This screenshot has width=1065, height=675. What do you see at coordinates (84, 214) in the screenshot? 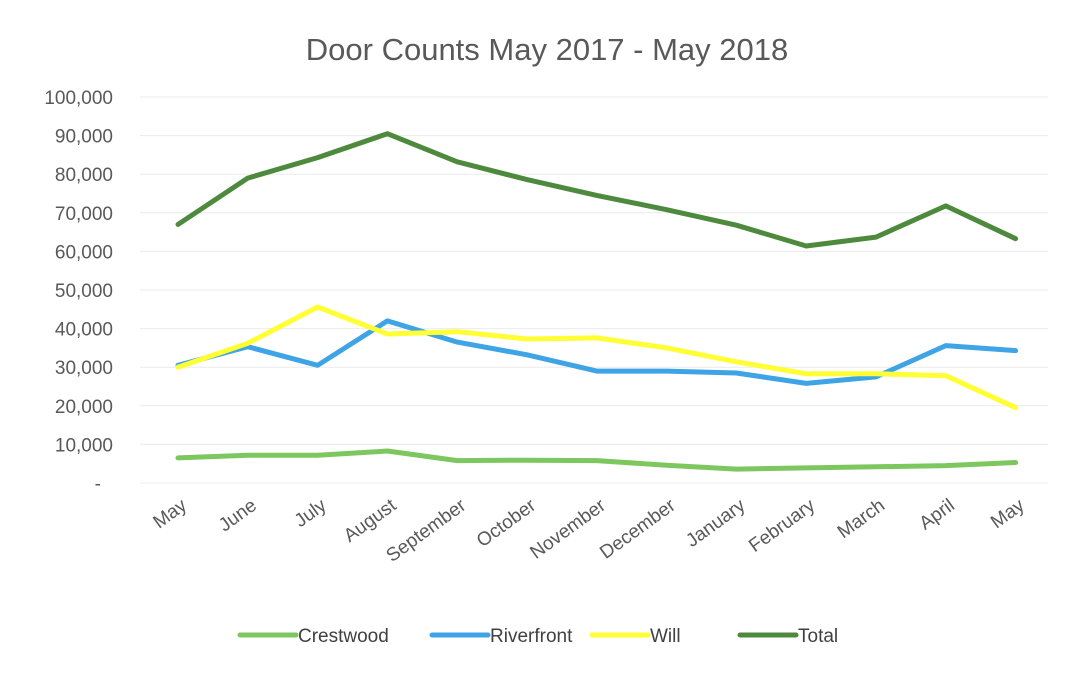
I see `y-tick-label: 70,000` at bounding box center [84, 214].